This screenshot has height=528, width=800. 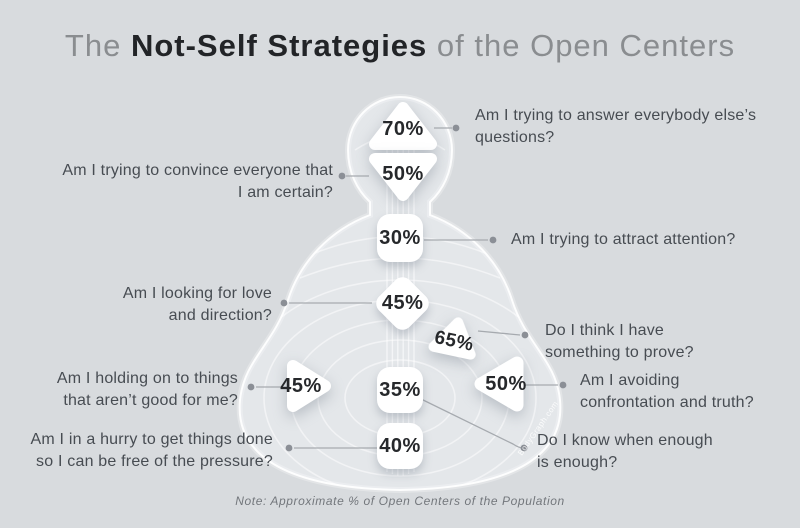 I want to click on title-light-post: of the Open Centers, so click(x=581, y=45).